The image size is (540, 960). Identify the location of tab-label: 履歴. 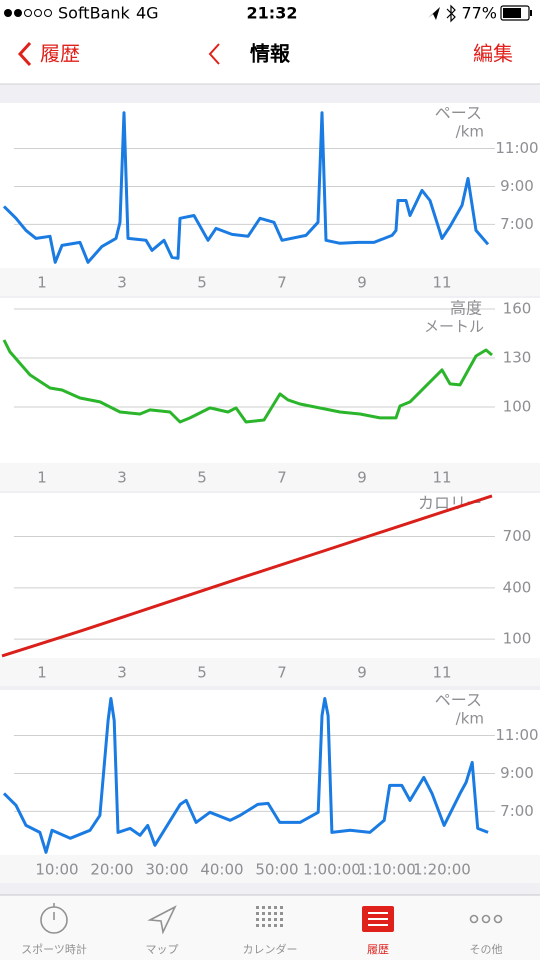
(378, 949).